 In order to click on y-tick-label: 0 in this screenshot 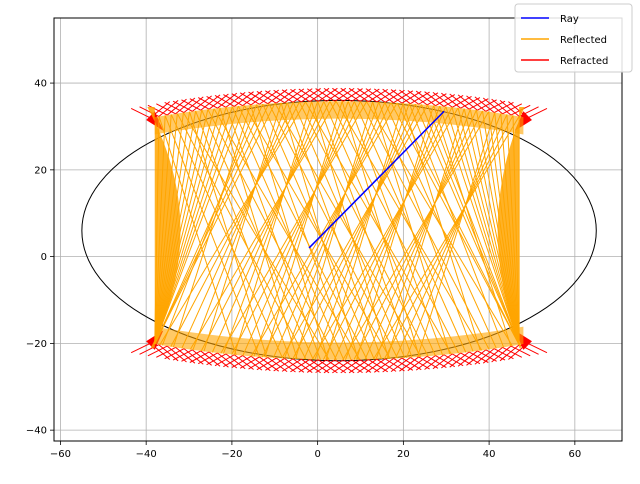, I will do `click(44, 257)`.